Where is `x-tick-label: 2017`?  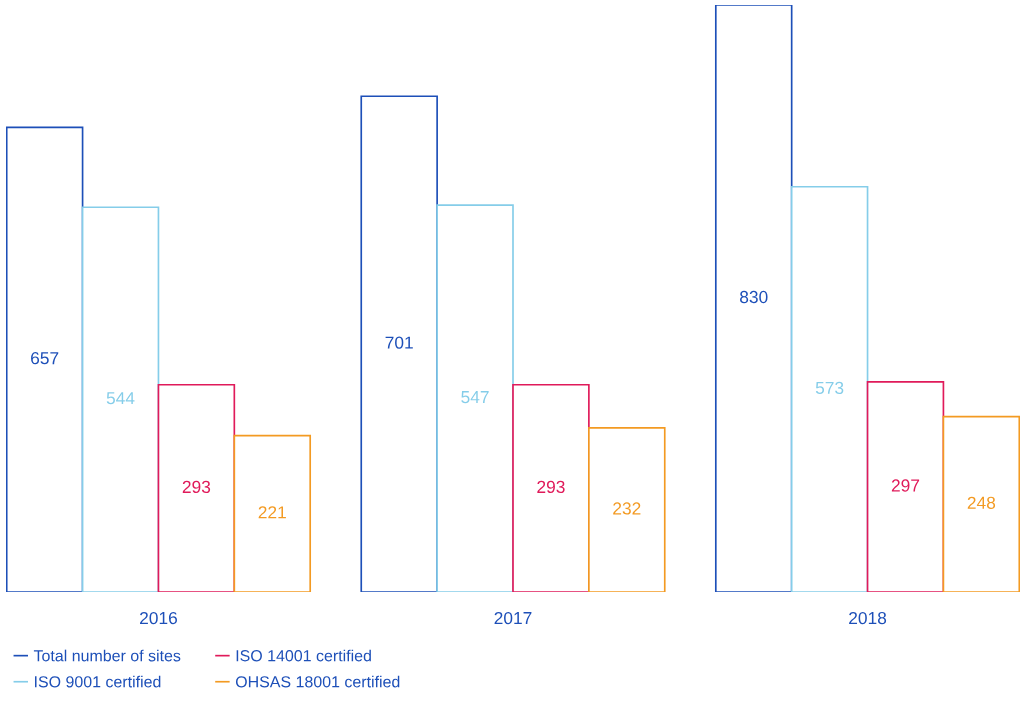 x-tick-label: 2017 is located at coordinates (513, 618).